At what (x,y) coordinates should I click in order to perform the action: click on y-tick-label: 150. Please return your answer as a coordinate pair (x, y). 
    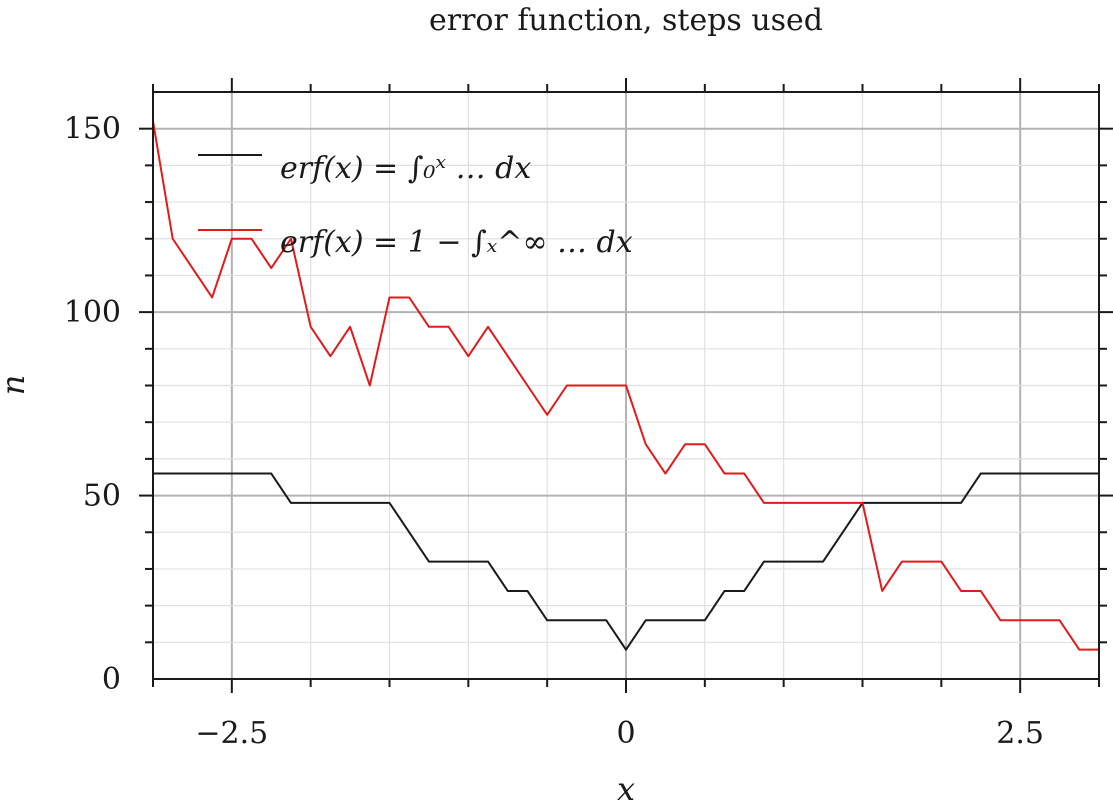
    Looking at the image, I should click on (92, 129).